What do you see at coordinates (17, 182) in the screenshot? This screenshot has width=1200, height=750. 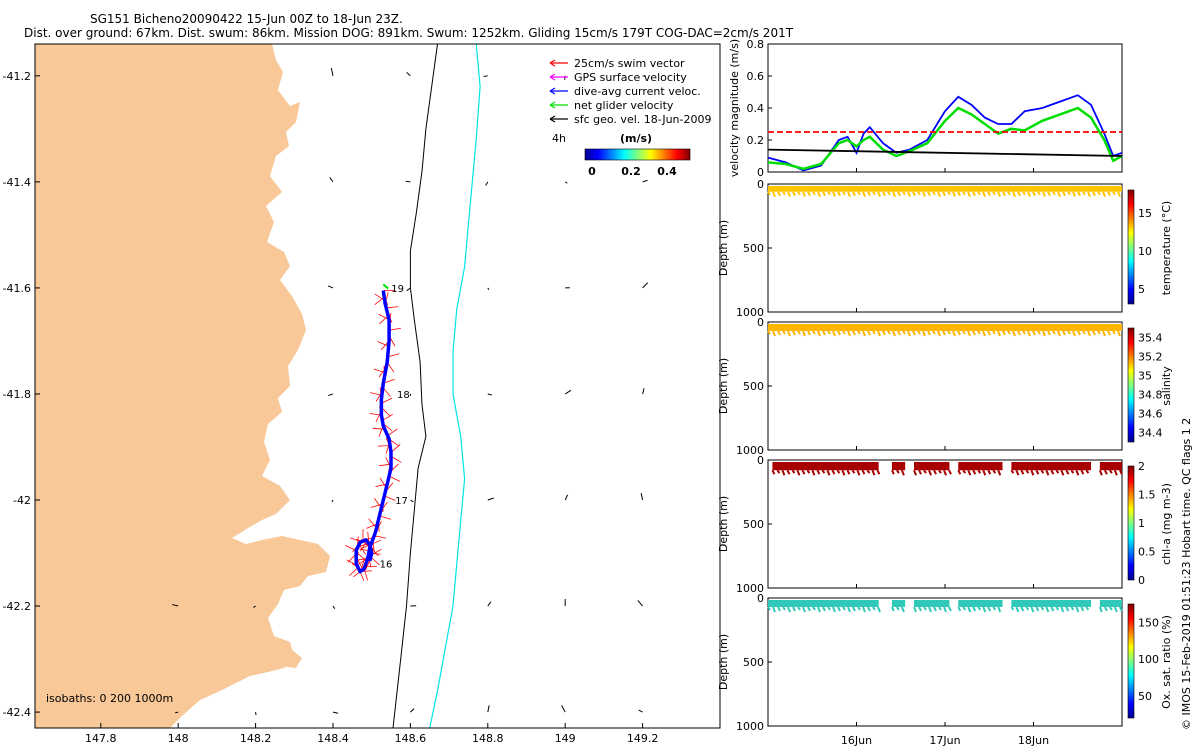 I see `map-y-tick-label: -41.4` at bounding box center [17, 182].